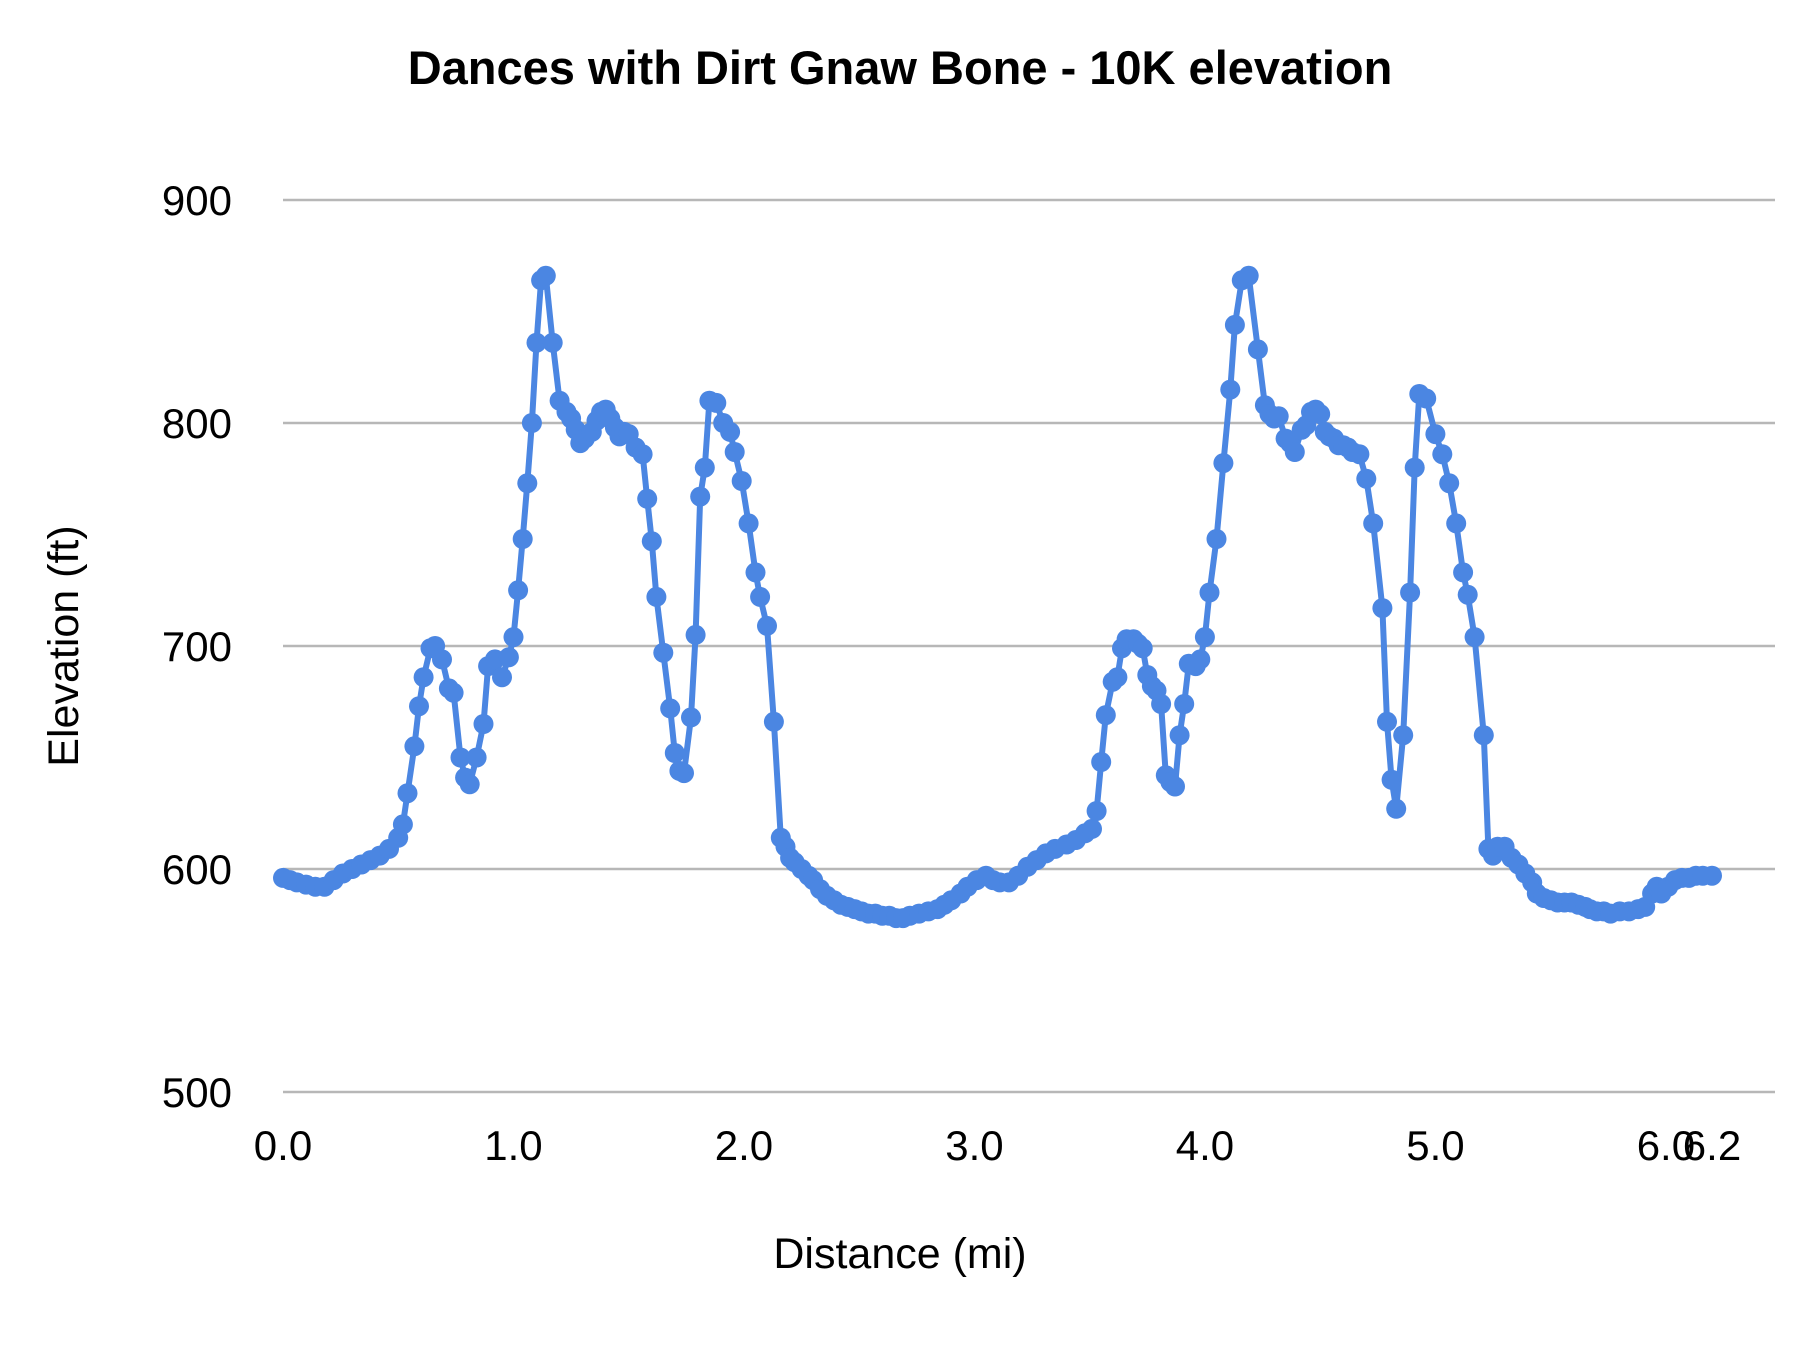 This screenshot has height=1350, width=1800. I want to click on y-tick-600: 600, so click(197, 869).